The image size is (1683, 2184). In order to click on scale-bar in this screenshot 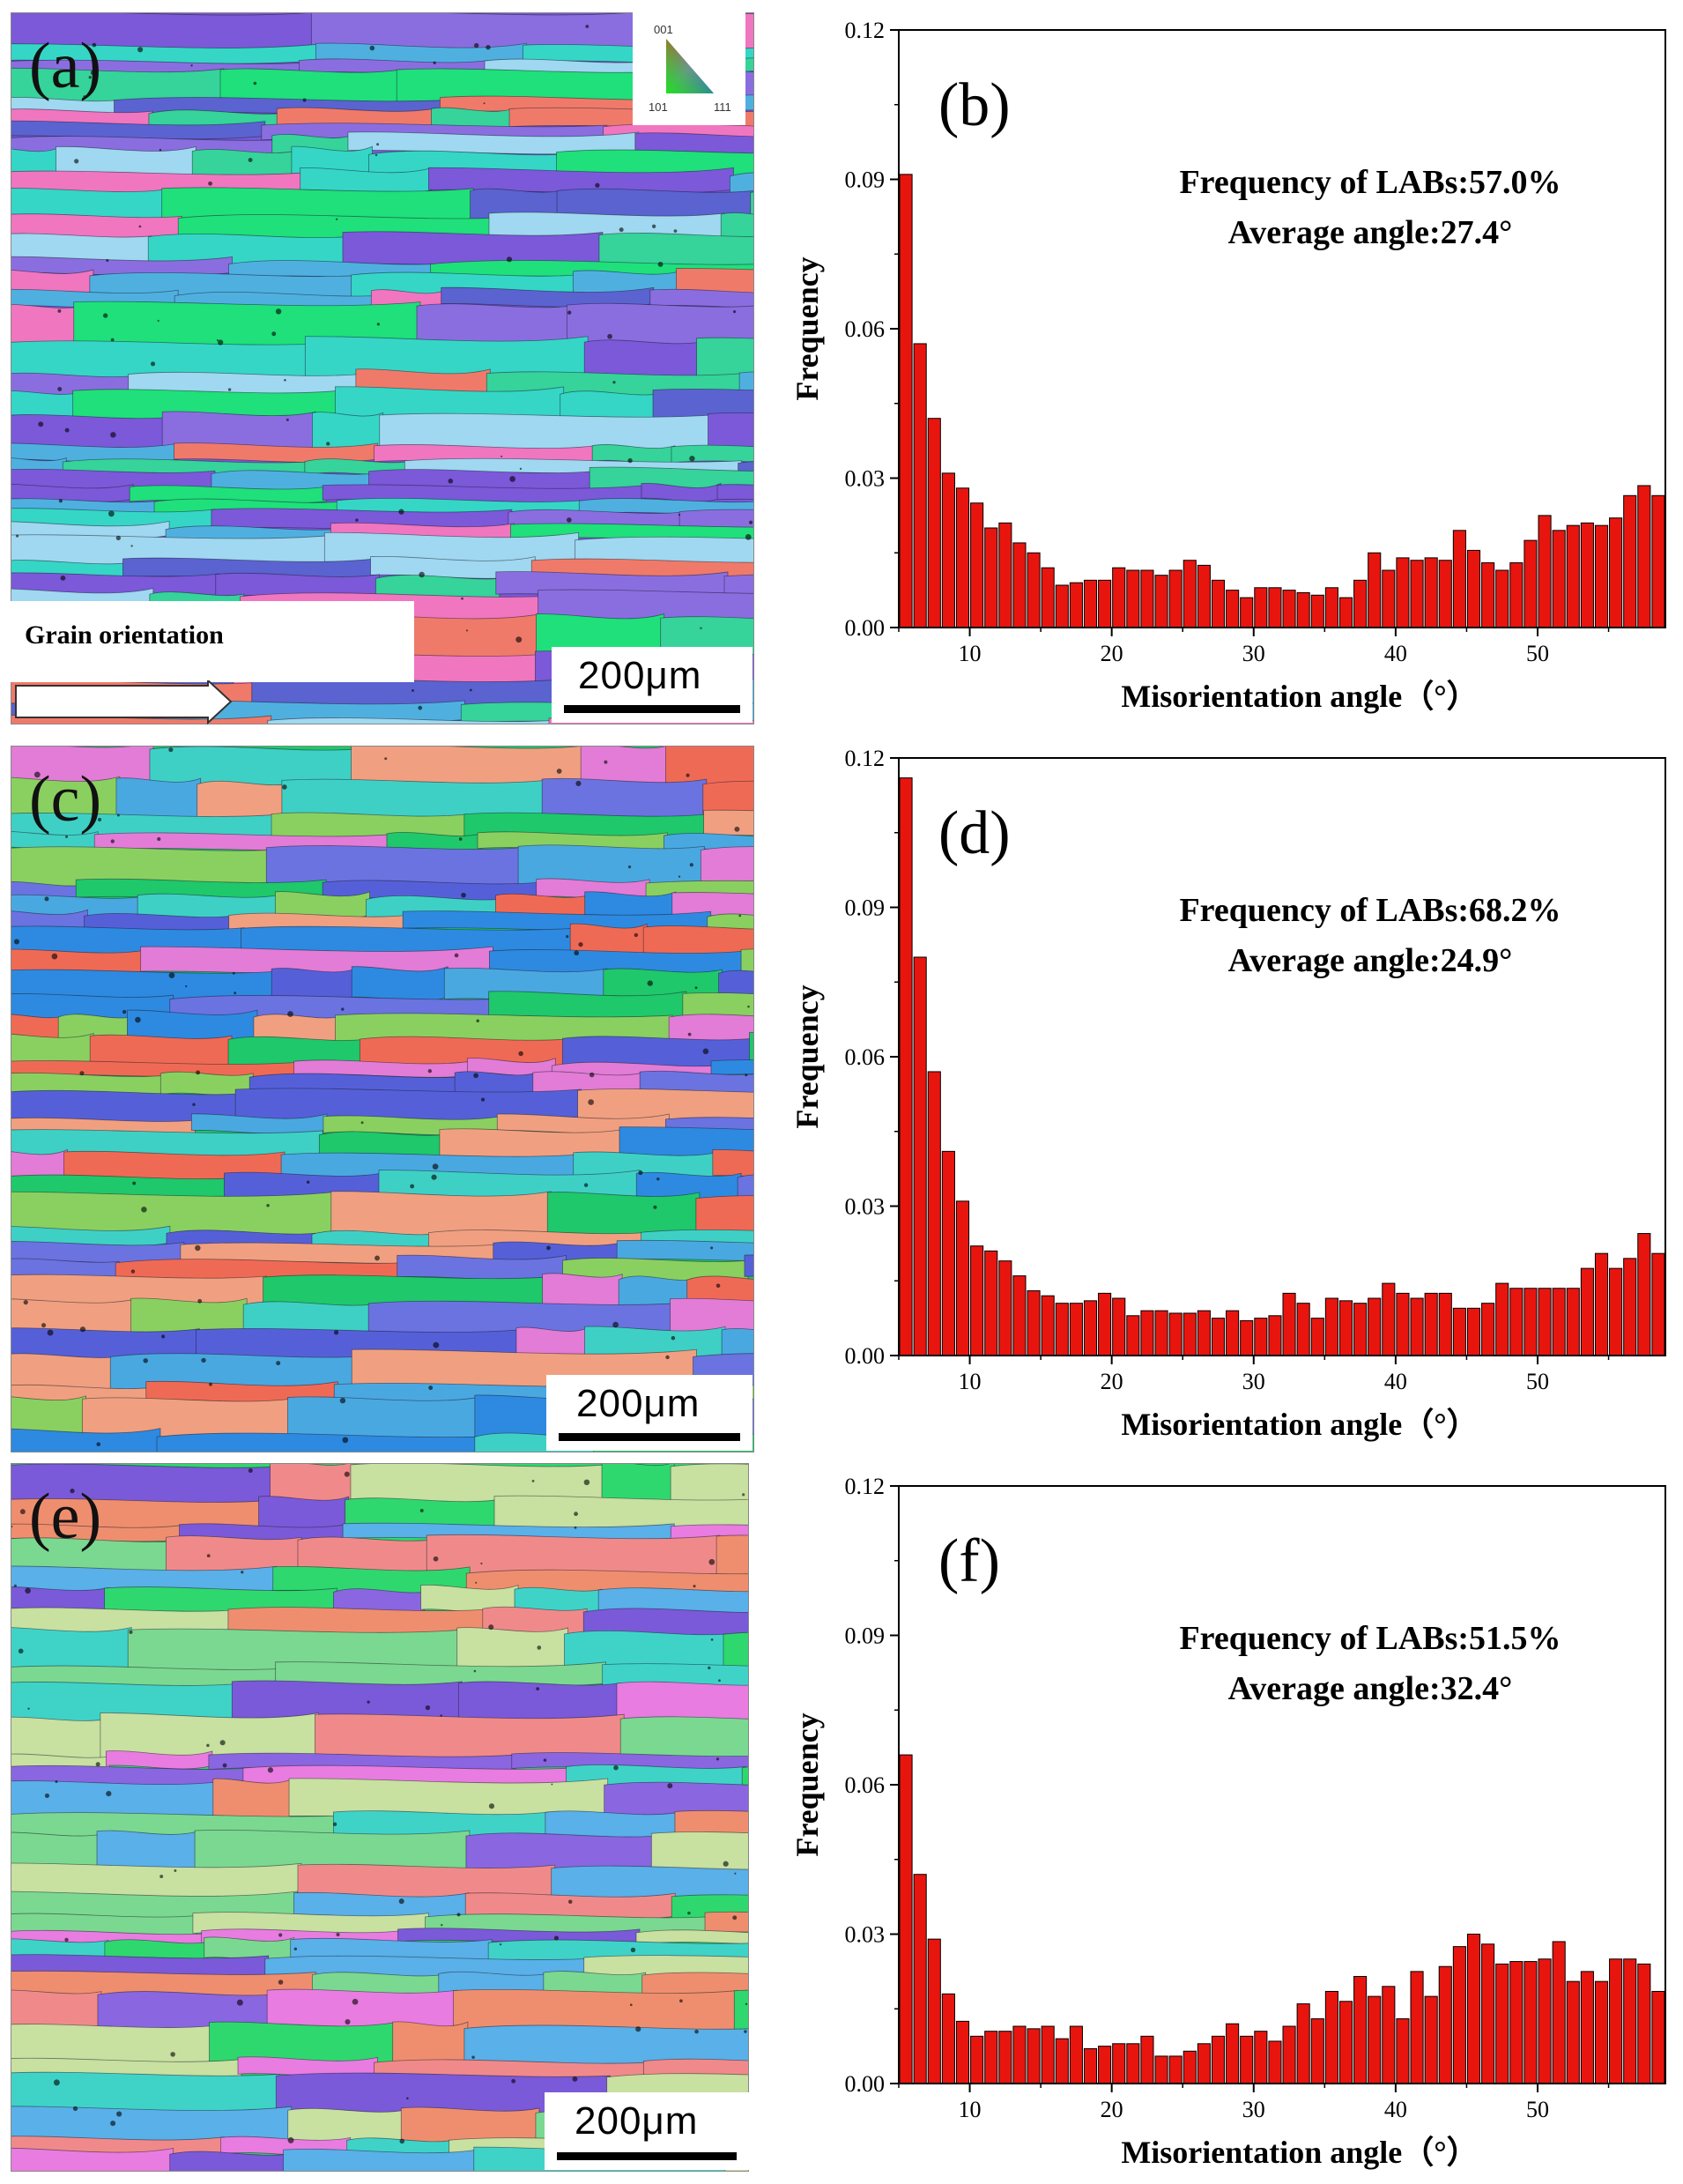, I will do `click(649, 1437)`.